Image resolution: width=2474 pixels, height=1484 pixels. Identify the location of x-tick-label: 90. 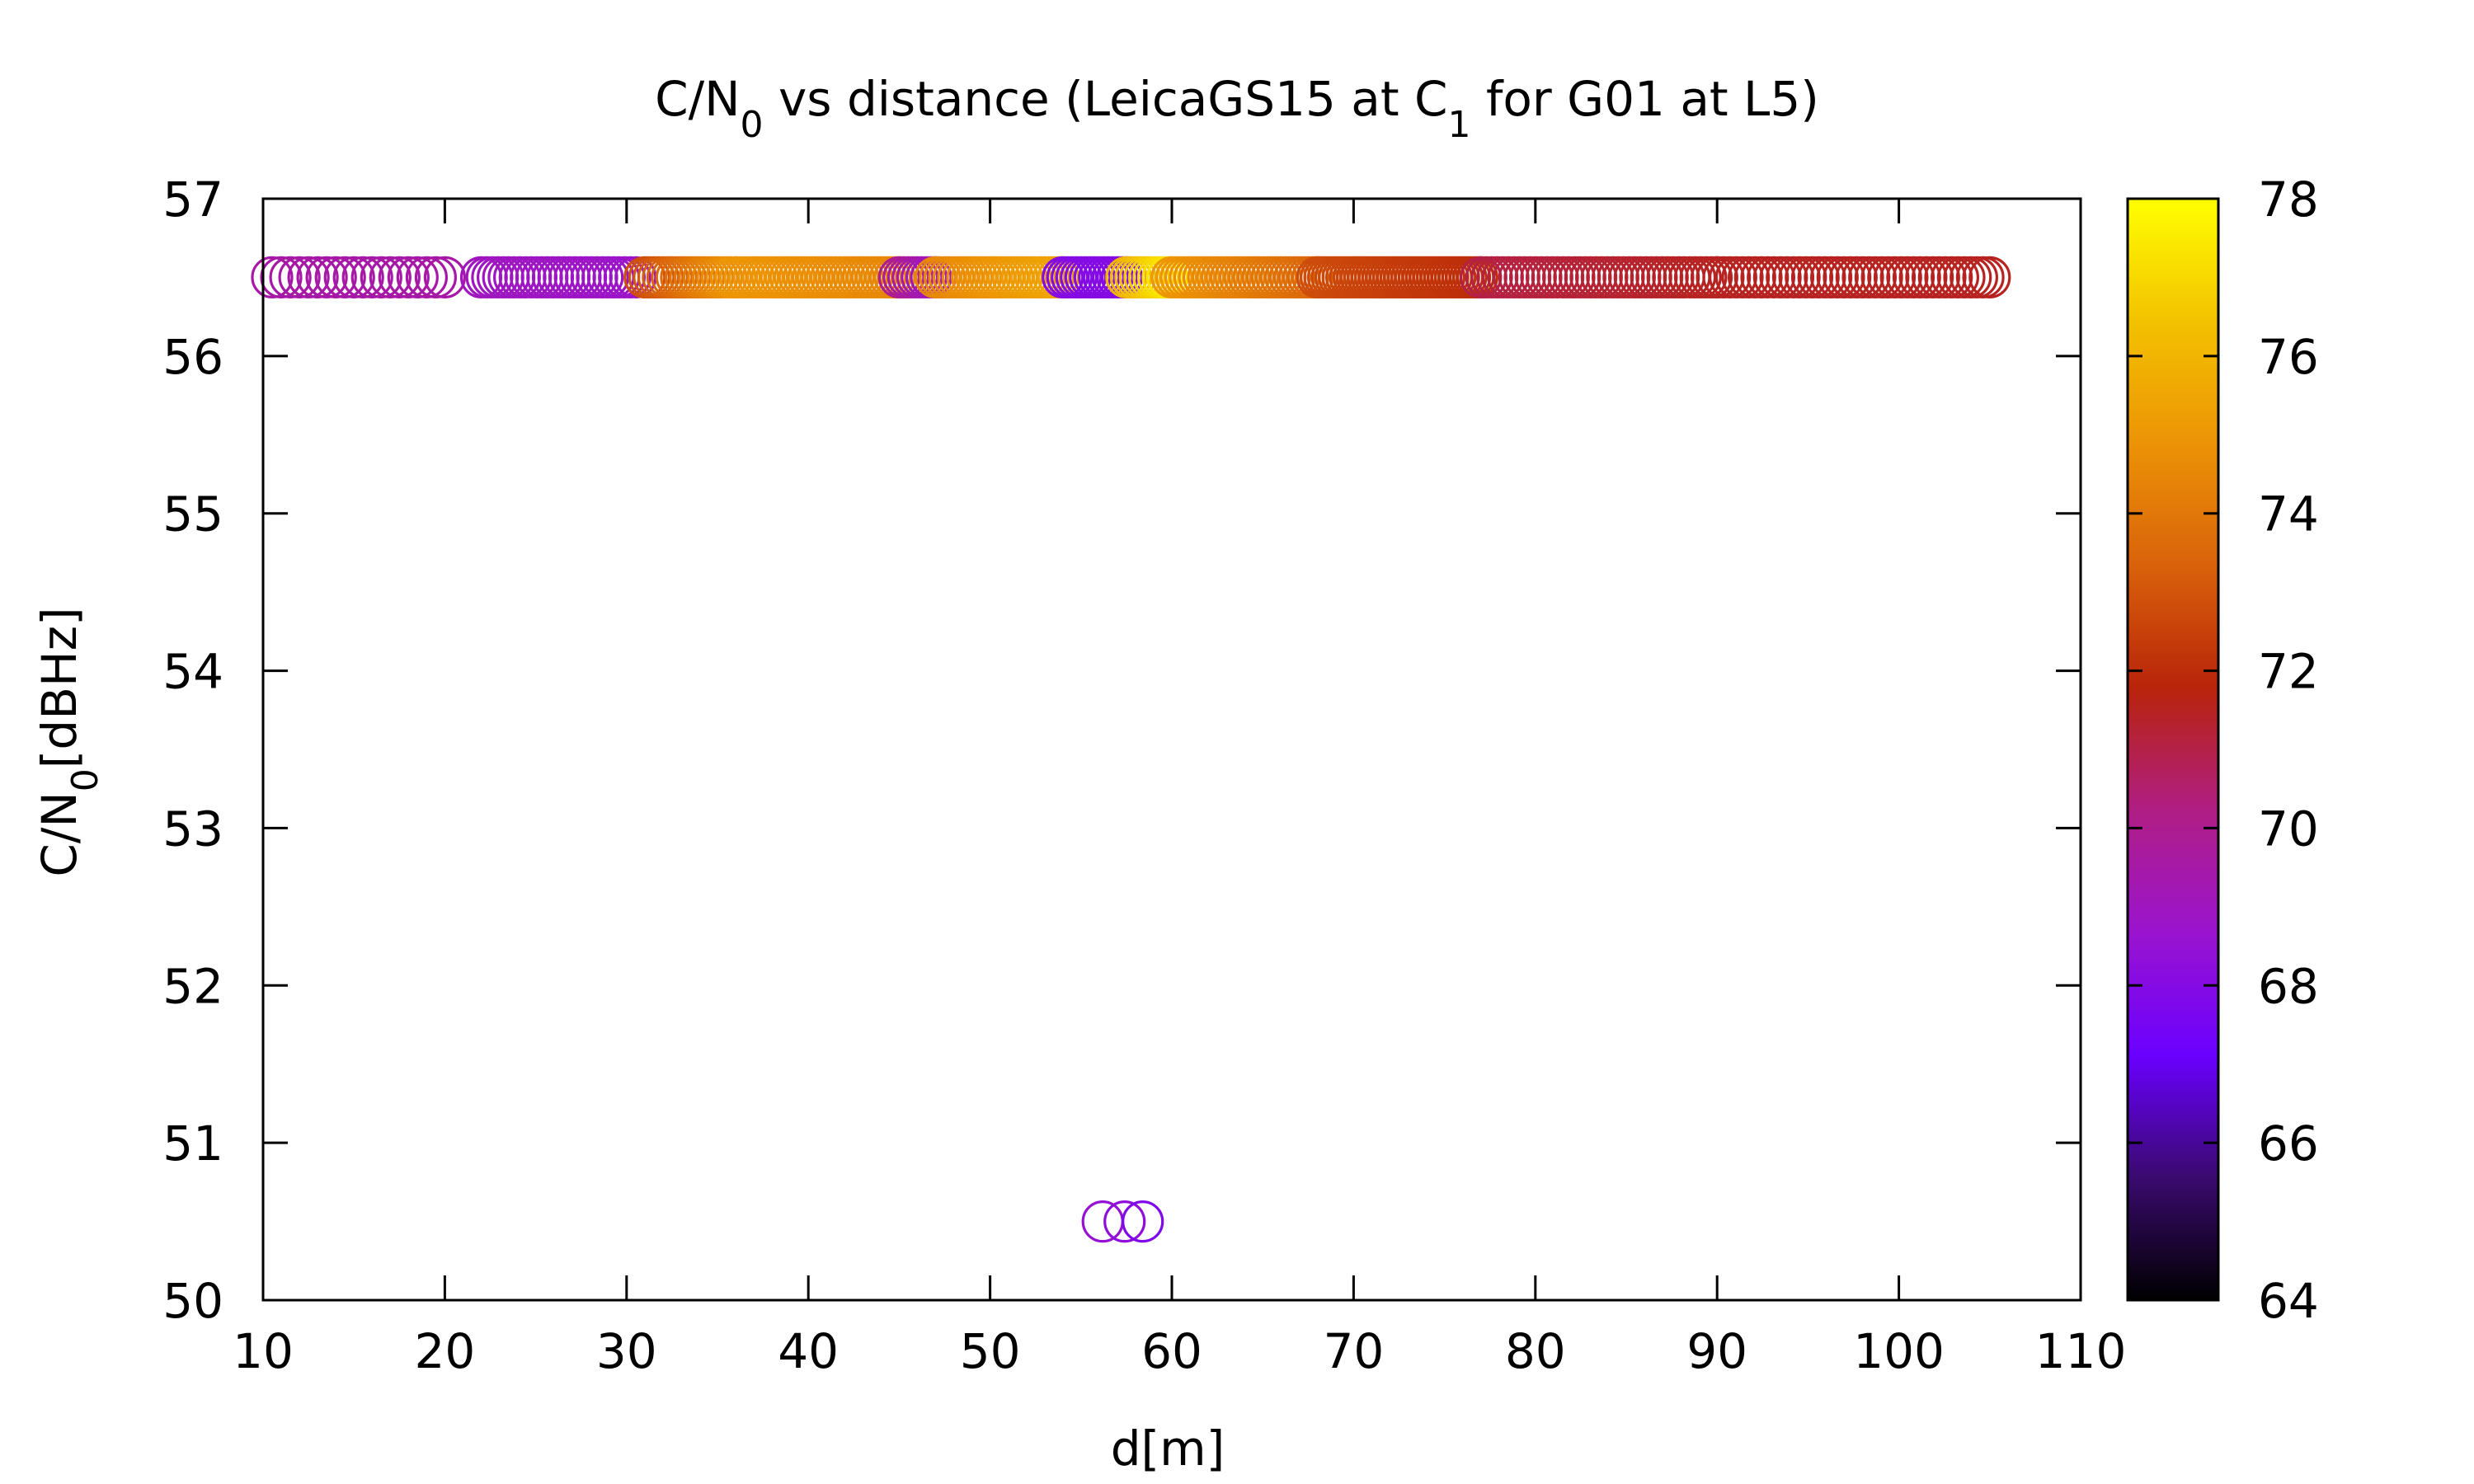
(1716, 1351).